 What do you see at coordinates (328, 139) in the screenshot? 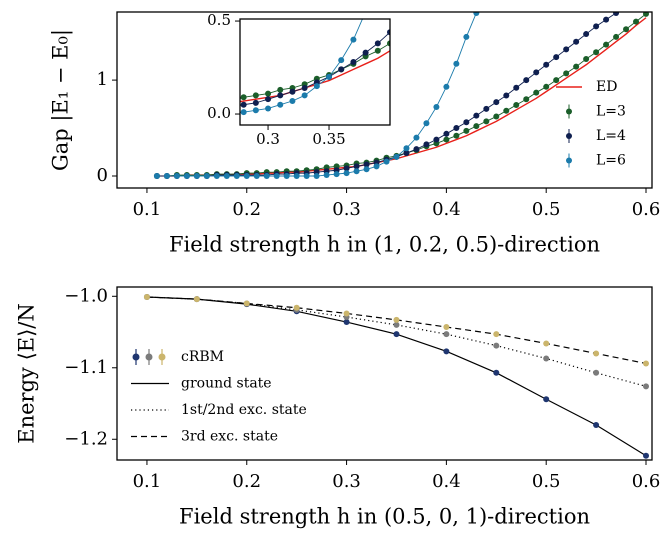
I see `x-tick-label: 0.35` at bounding box center [328, 139].